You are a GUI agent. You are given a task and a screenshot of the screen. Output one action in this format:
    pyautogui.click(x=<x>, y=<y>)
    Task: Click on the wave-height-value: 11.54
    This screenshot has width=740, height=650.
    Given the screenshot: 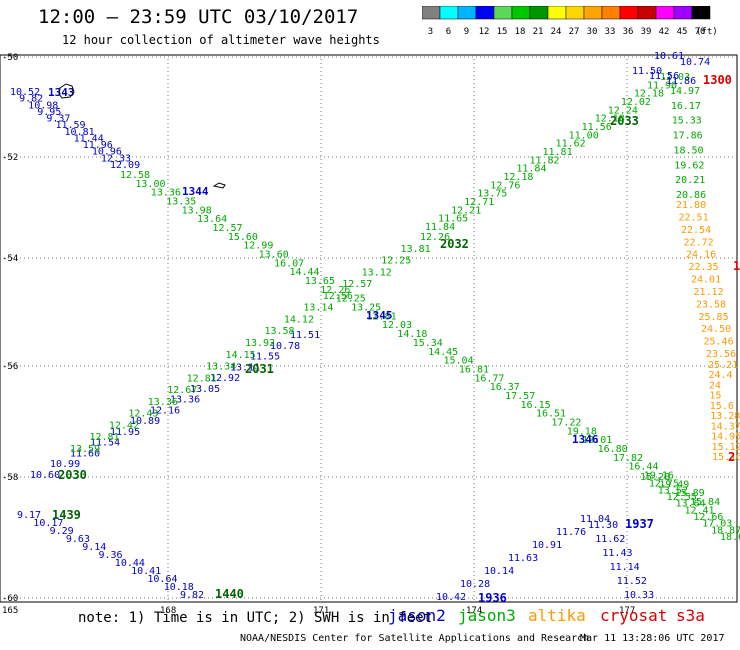 What is the action you would take?
    pyautogui.click(x=105, y=443)
    